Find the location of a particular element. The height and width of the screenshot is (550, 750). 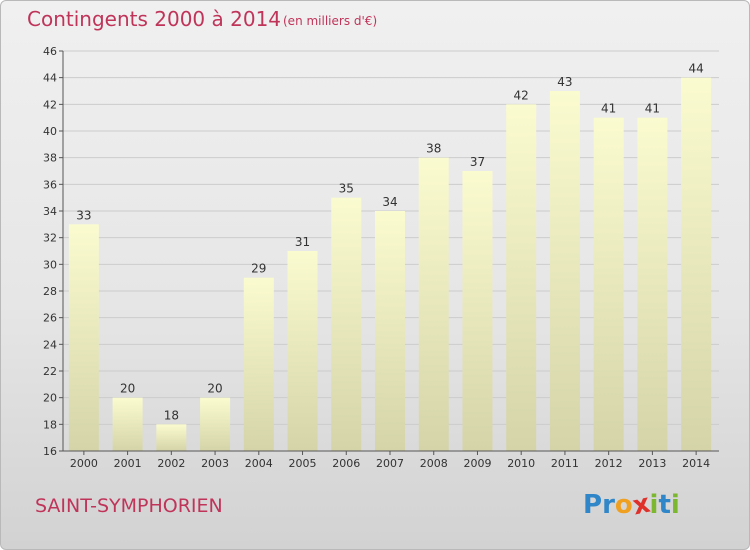

bar-value-label: 31 is located at coordinates (302, 242).